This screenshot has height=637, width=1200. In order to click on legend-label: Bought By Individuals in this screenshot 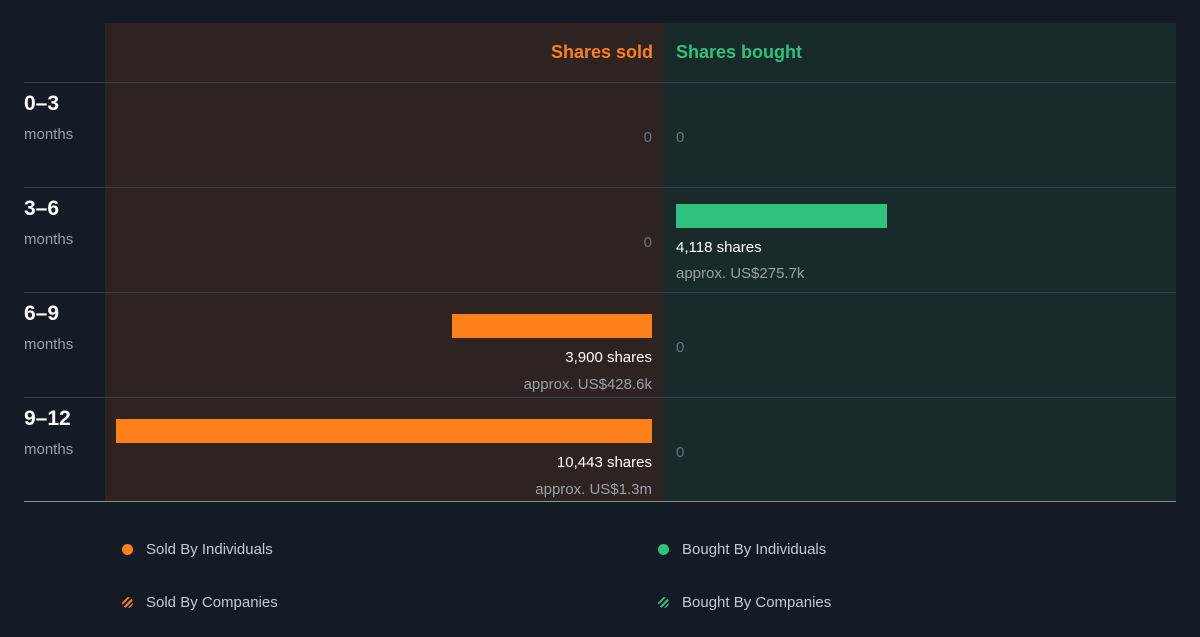, I will do `click(754, 549)`.